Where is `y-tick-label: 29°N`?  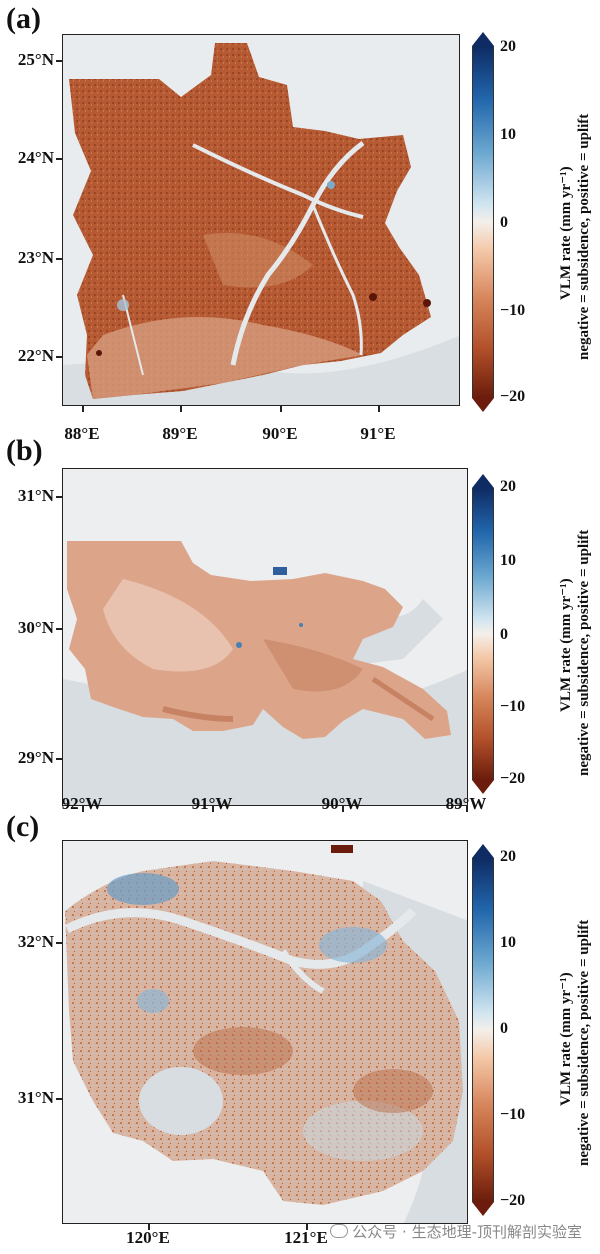 y-tick-label: 29°N is located at coordinates (35, 757).